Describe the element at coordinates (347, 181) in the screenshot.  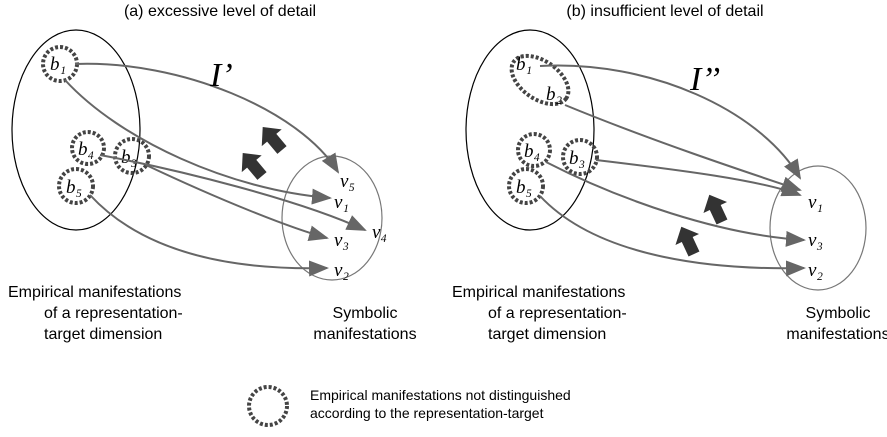
I see `symbolic-label: v₅` at that location.